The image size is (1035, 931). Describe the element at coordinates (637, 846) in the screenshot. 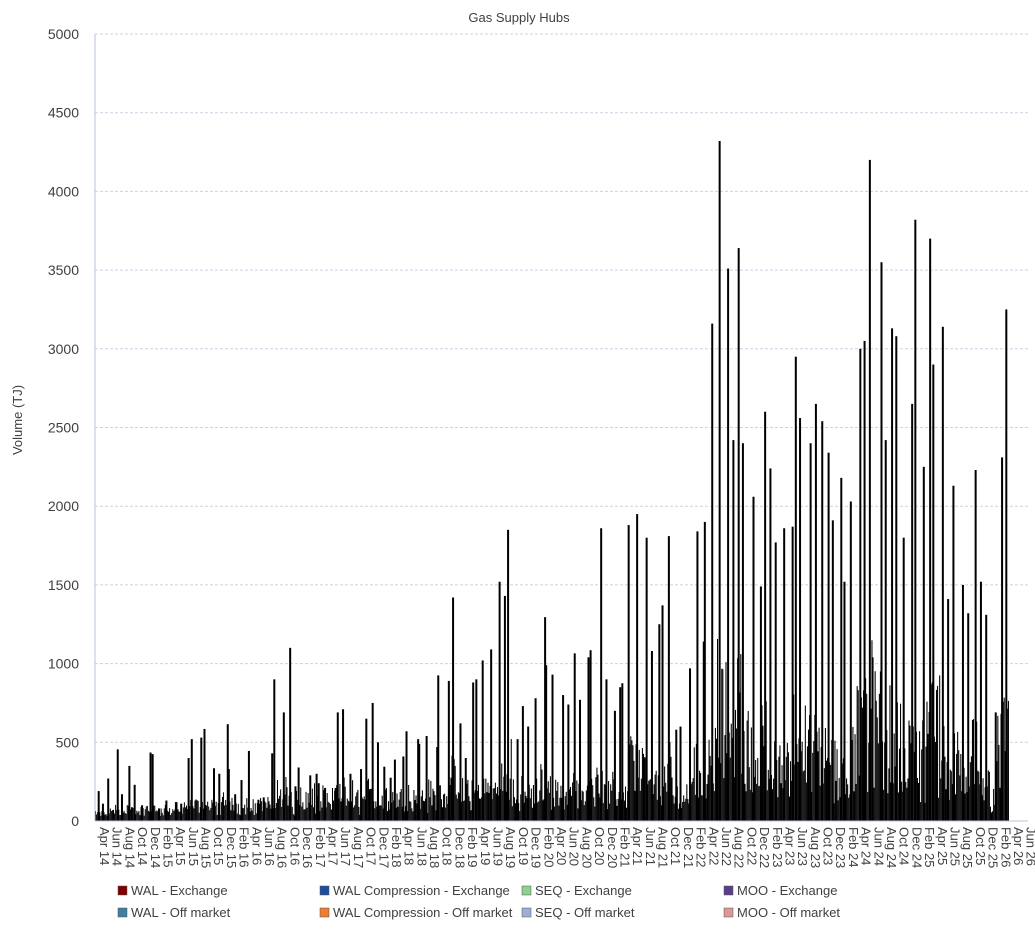

I see `x-tick-label: Apr 21` at that location.